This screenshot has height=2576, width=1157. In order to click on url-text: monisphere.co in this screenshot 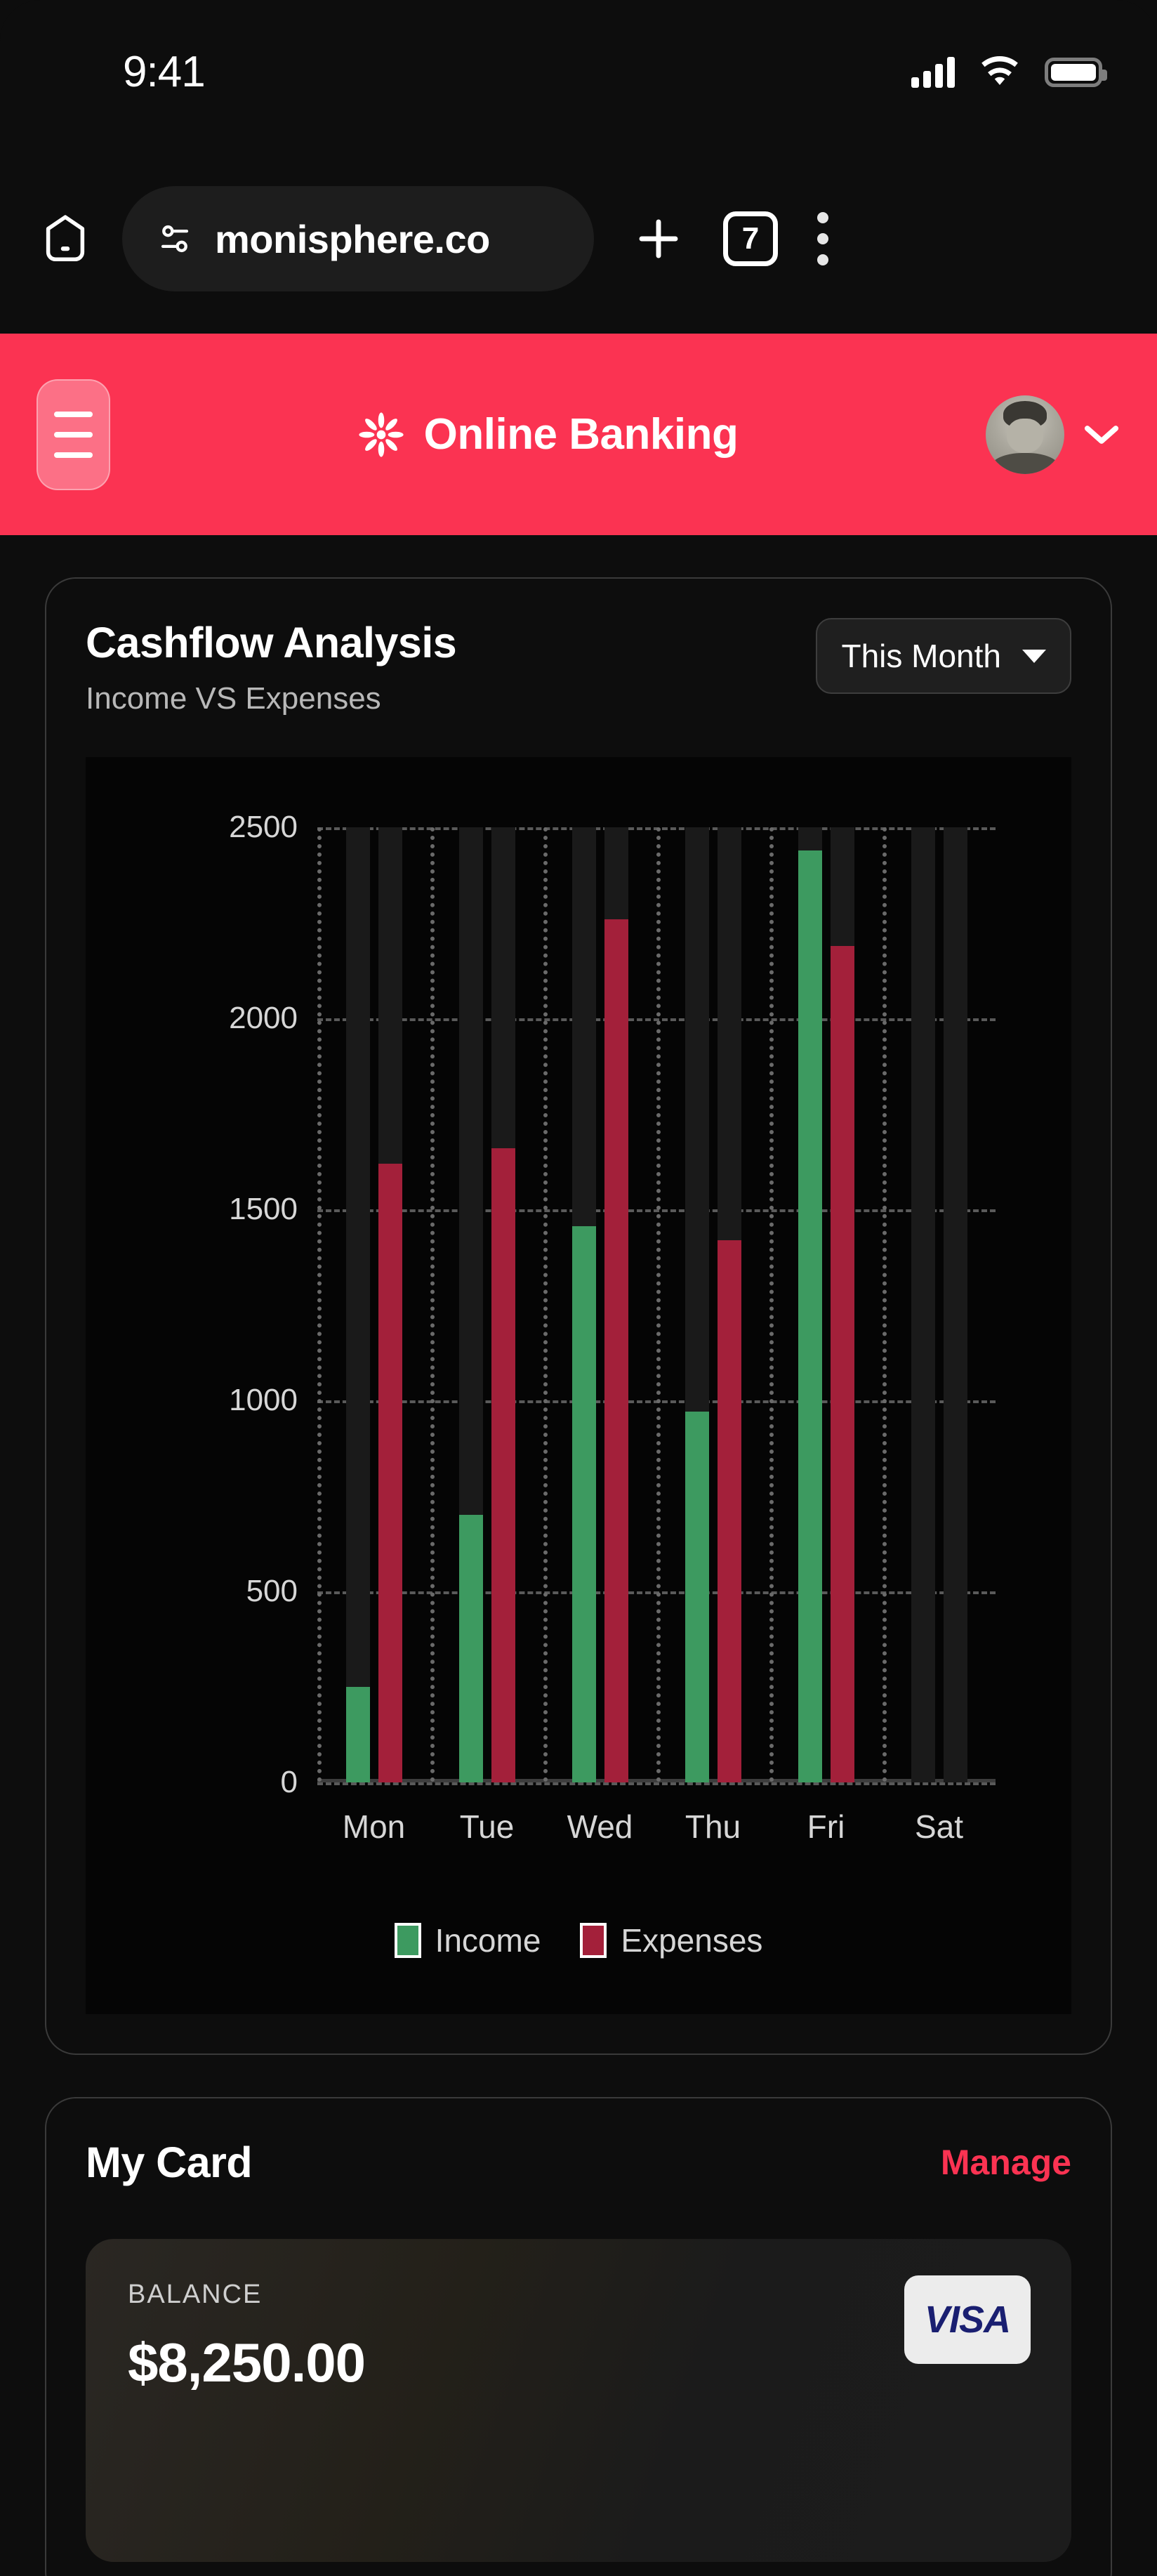, I will do `click(352, 238)`.